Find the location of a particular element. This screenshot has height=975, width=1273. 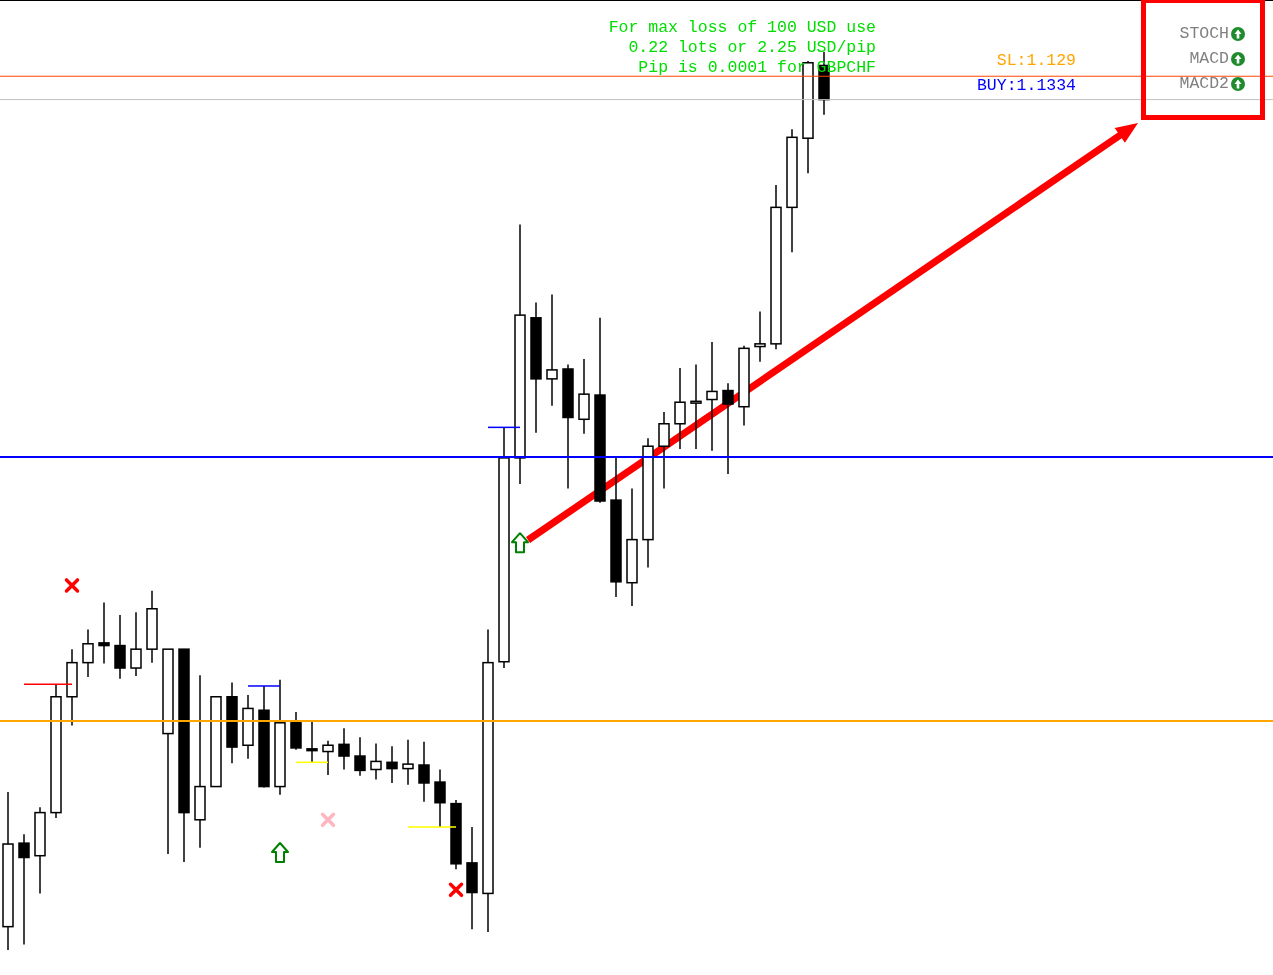

text: BUY:1.1334 is located at coordinates (1026, 86).